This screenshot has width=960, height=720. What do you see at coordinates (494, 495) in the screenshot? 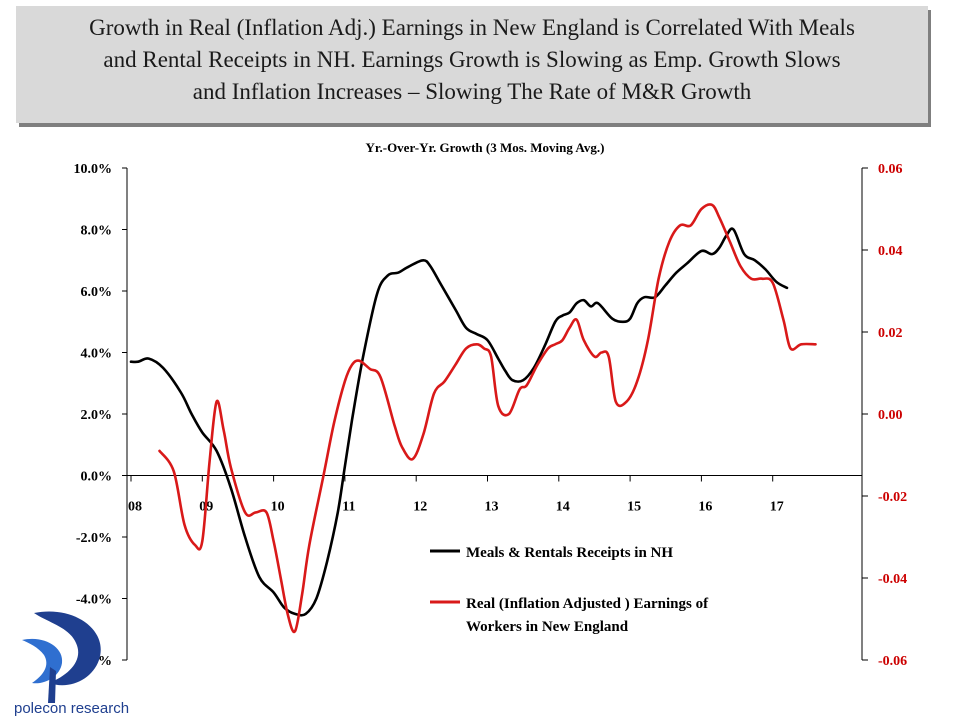
I see `x-axis: 08 09 10 11 12 13 14 15 16 17` at bounding box center [494, 495].